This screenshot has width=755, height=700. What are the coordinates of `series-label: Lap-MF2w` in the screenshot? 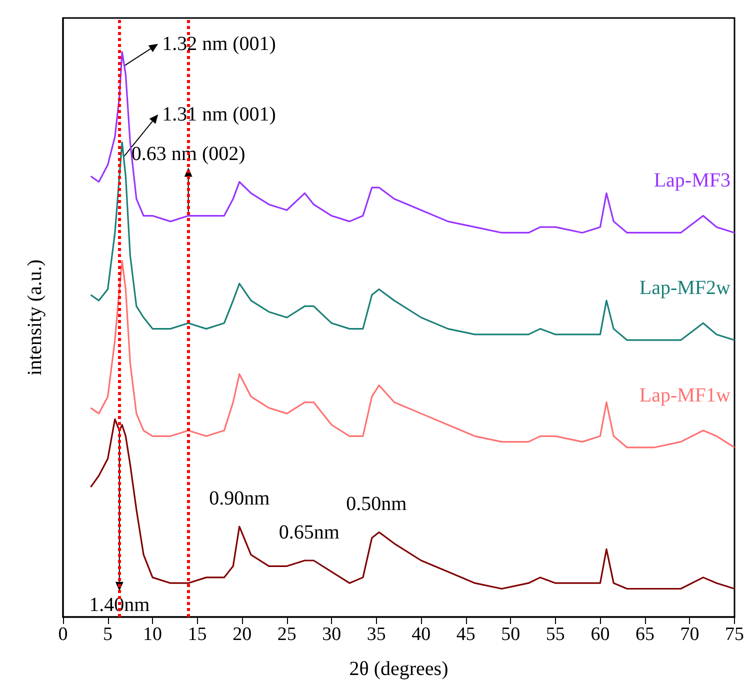 It's located at (685, 288).